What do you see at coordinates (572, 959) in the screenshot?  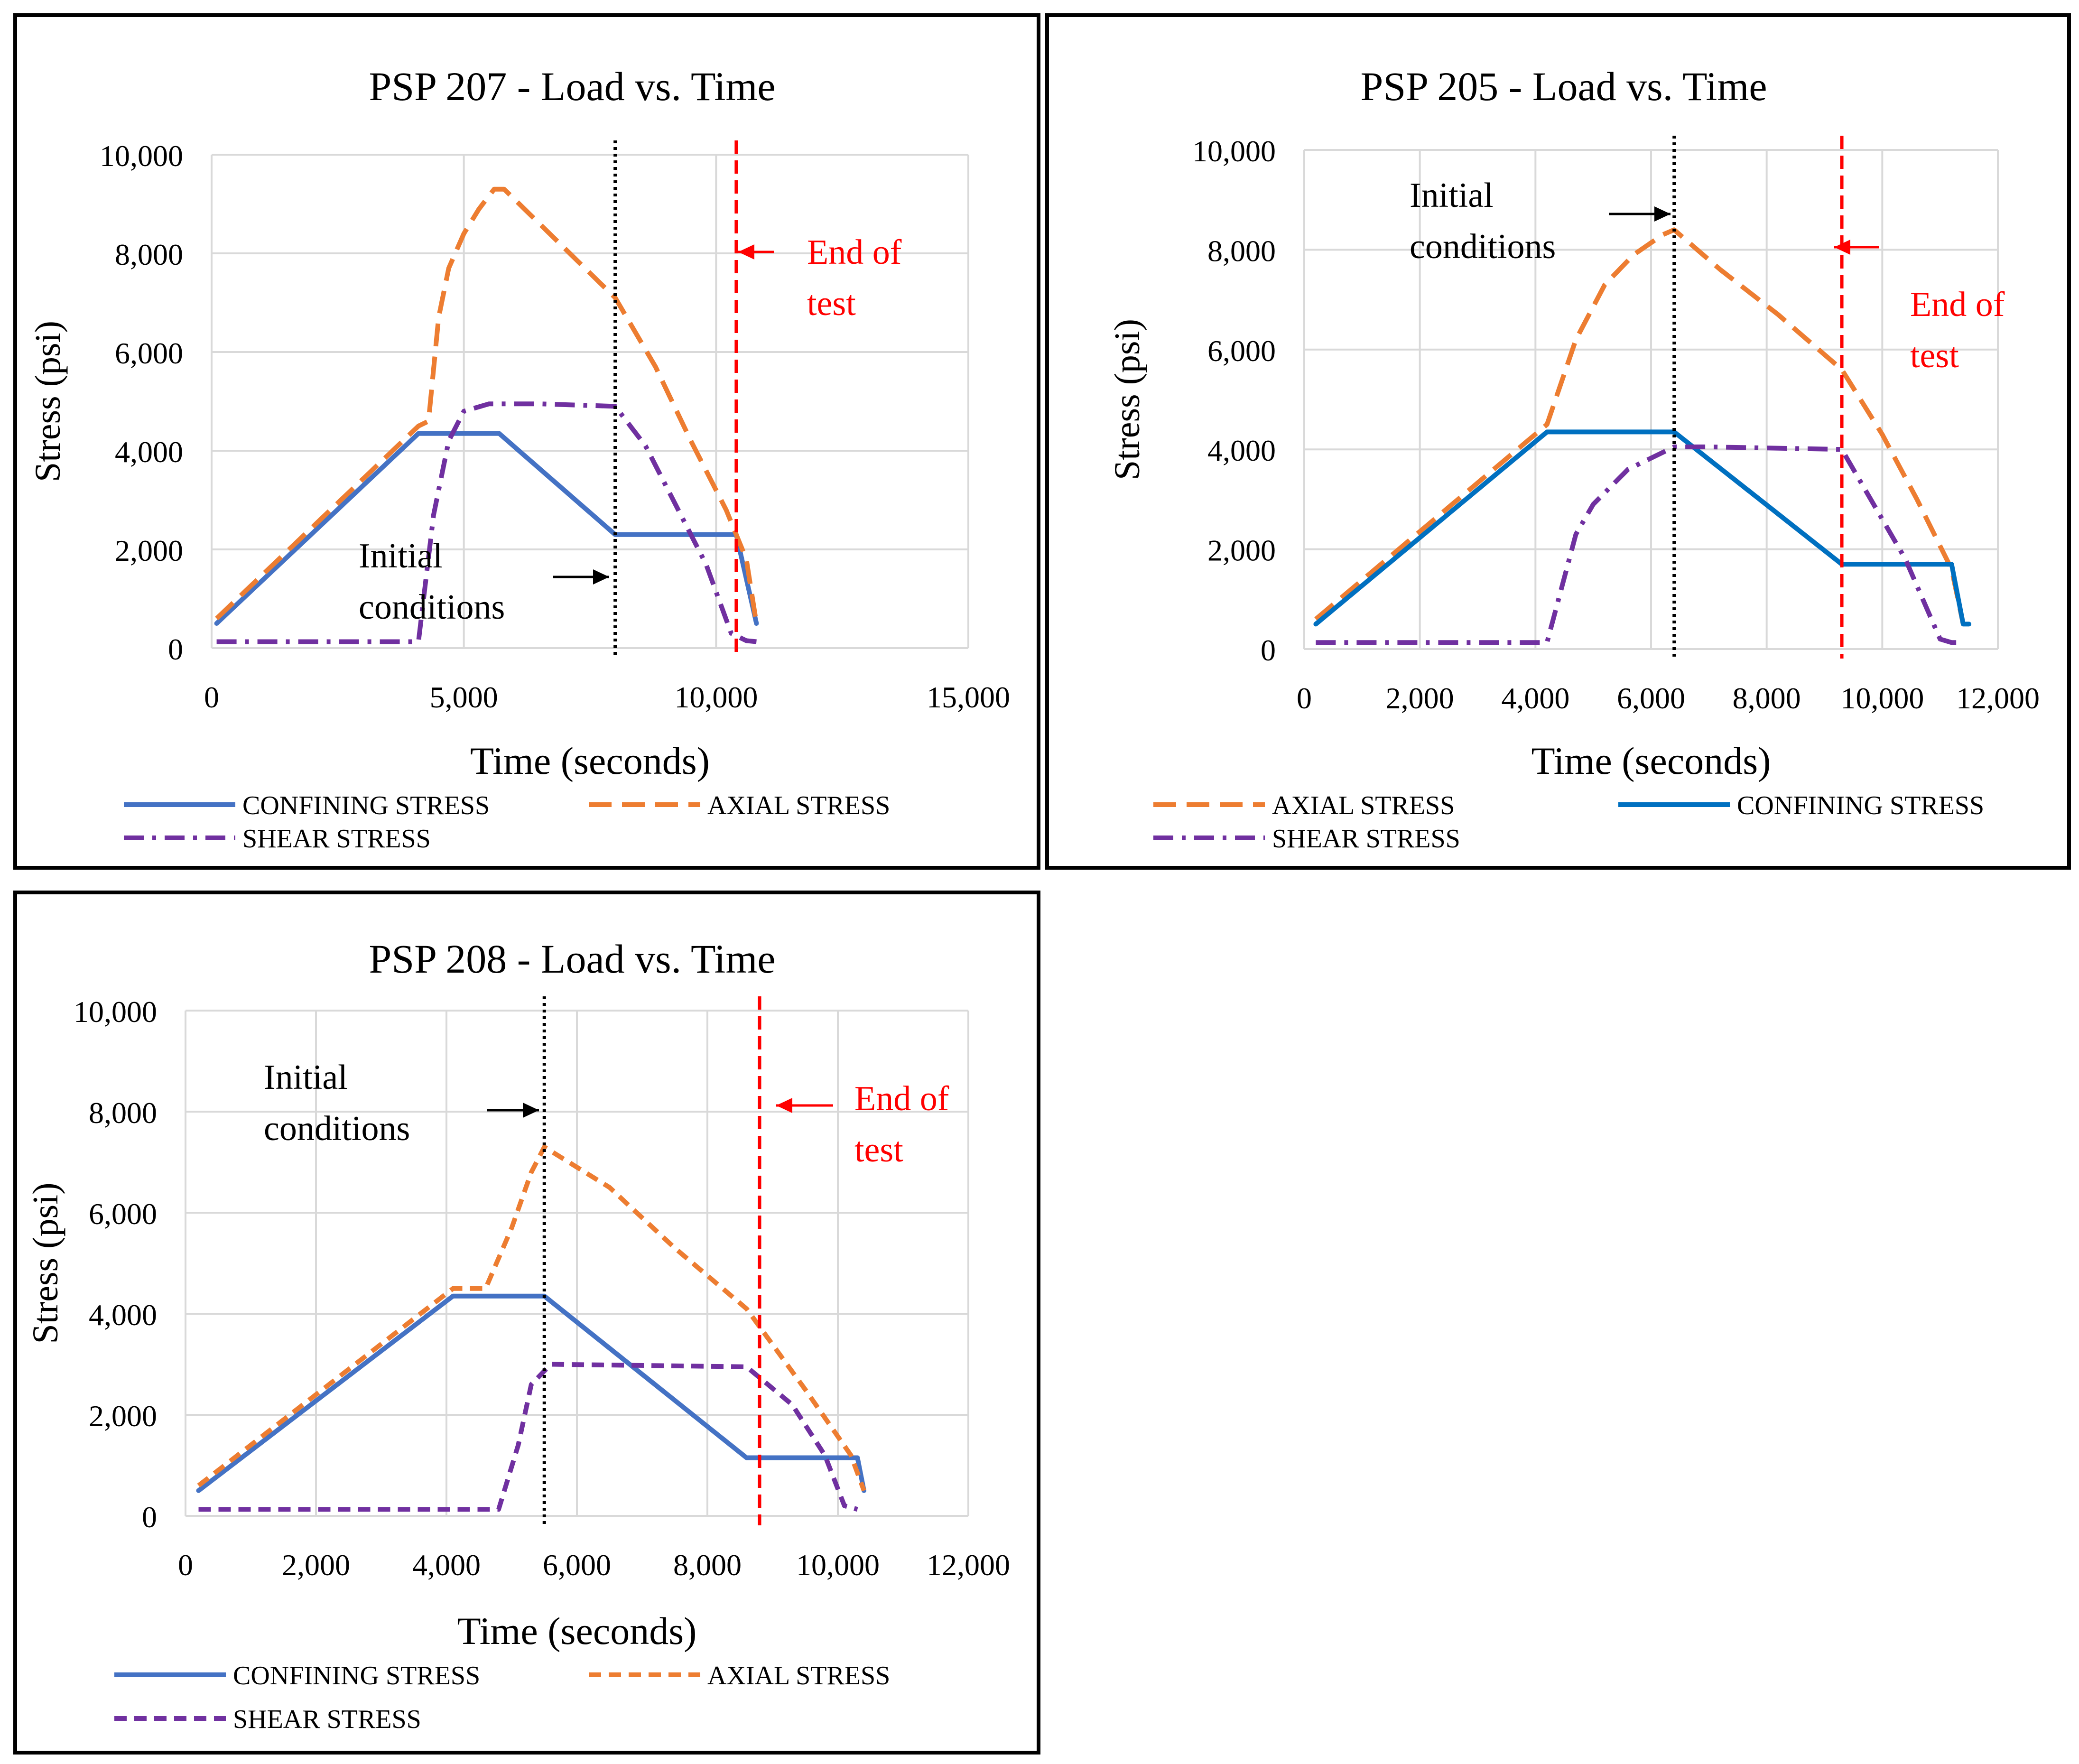 I see `chart-title: PSP 208 - Load vs. Time` at bounding box center [572, 959].